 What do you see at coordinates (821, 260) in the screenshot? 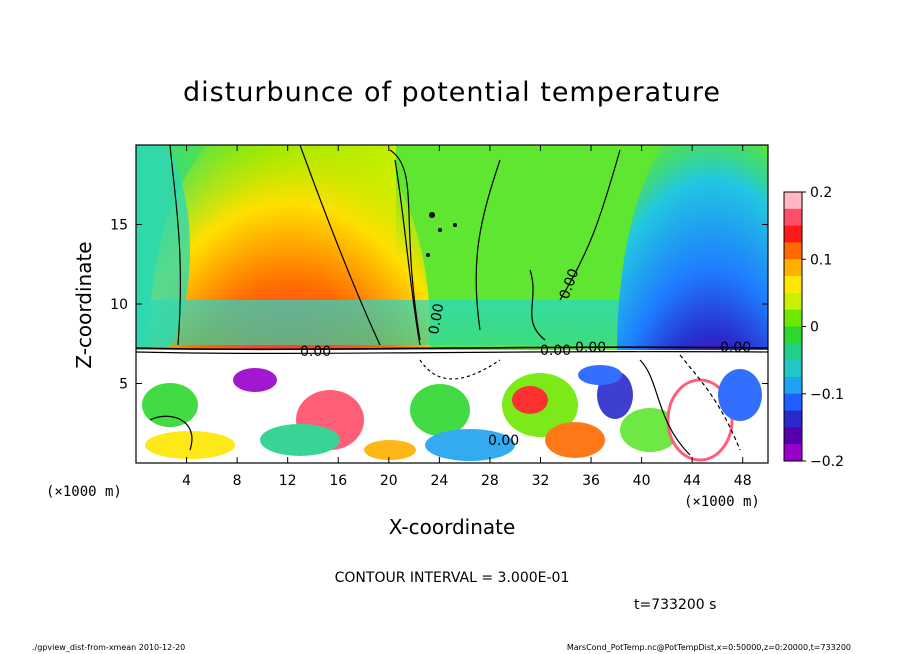
I see `colorbar-tick-label: 0.1` at bounding box center [821, 260].